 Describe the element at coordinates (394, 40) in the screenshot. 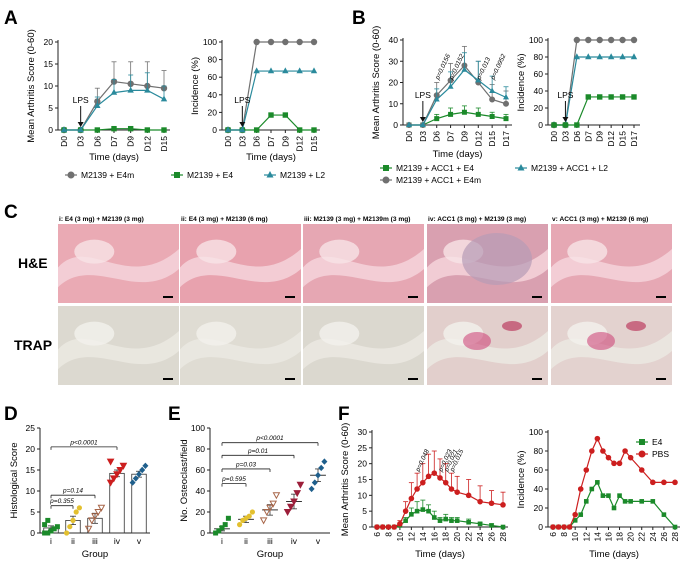

I see `y-tick-label: 40` at that location.